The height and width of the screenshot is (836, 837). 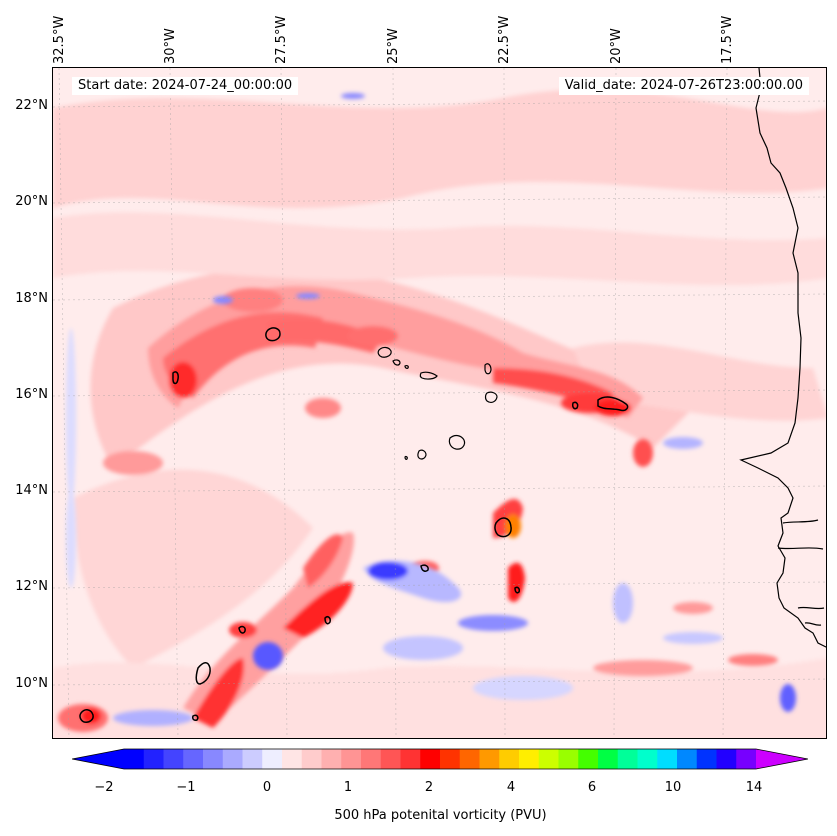 What do you see at coordinates (782, 759) in the screenshot?
I see `colorbar-extend-max` at bounding box center [782, 759].